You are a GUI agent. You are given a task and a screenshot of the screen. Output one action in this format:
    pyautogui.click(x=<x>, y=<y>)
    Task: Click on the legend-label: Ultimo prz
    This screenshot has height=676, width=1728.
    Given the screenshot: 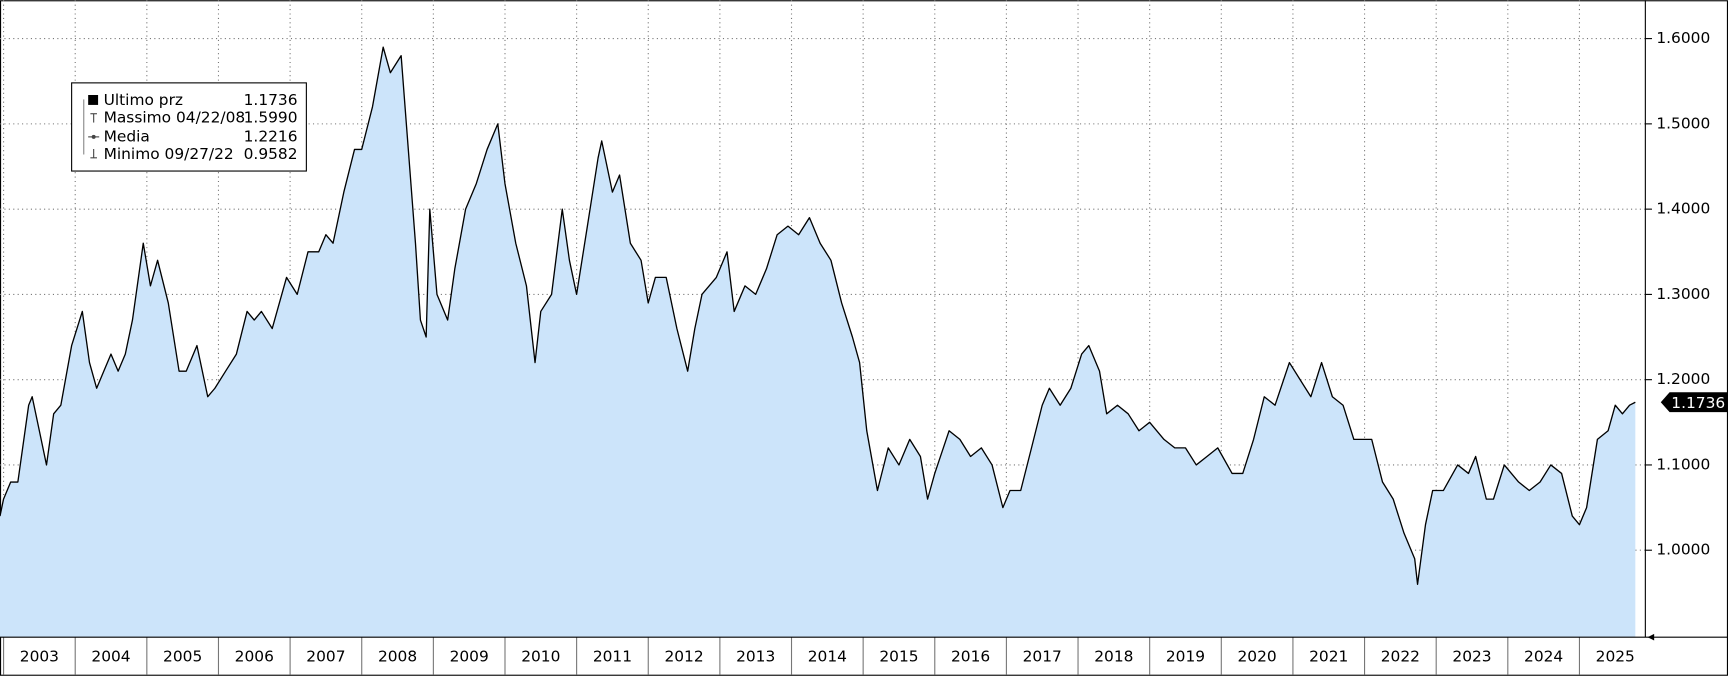 What is the action you would take?
    pyautogui.click(x=143, y=100)
    